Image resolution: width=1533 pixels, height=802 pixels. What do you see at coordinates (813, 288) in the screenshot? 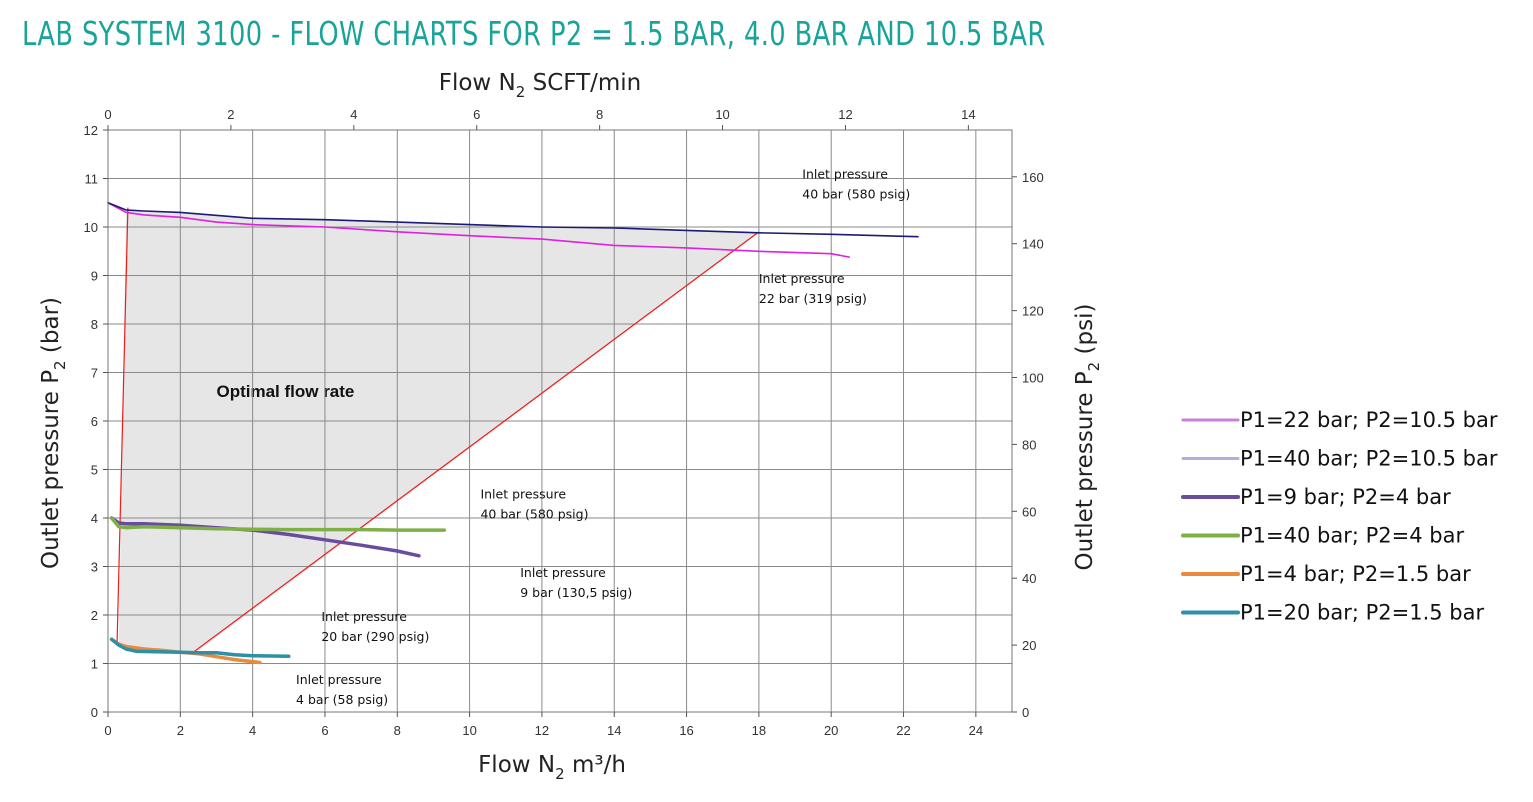
I see `annotation-2: Inlet pressure 22 bar (319 psig)` at bounding box center [813, 288].